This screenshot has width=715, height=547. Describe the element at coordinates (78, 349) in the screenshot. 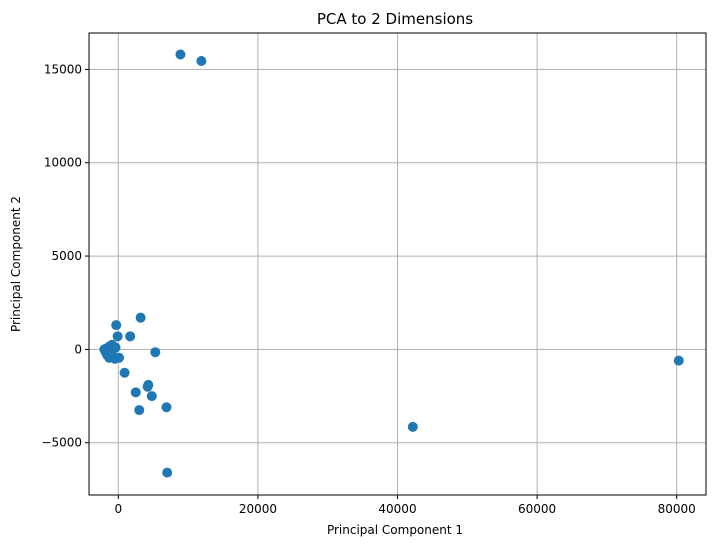

I see `y-tick-label: 0` at that location.